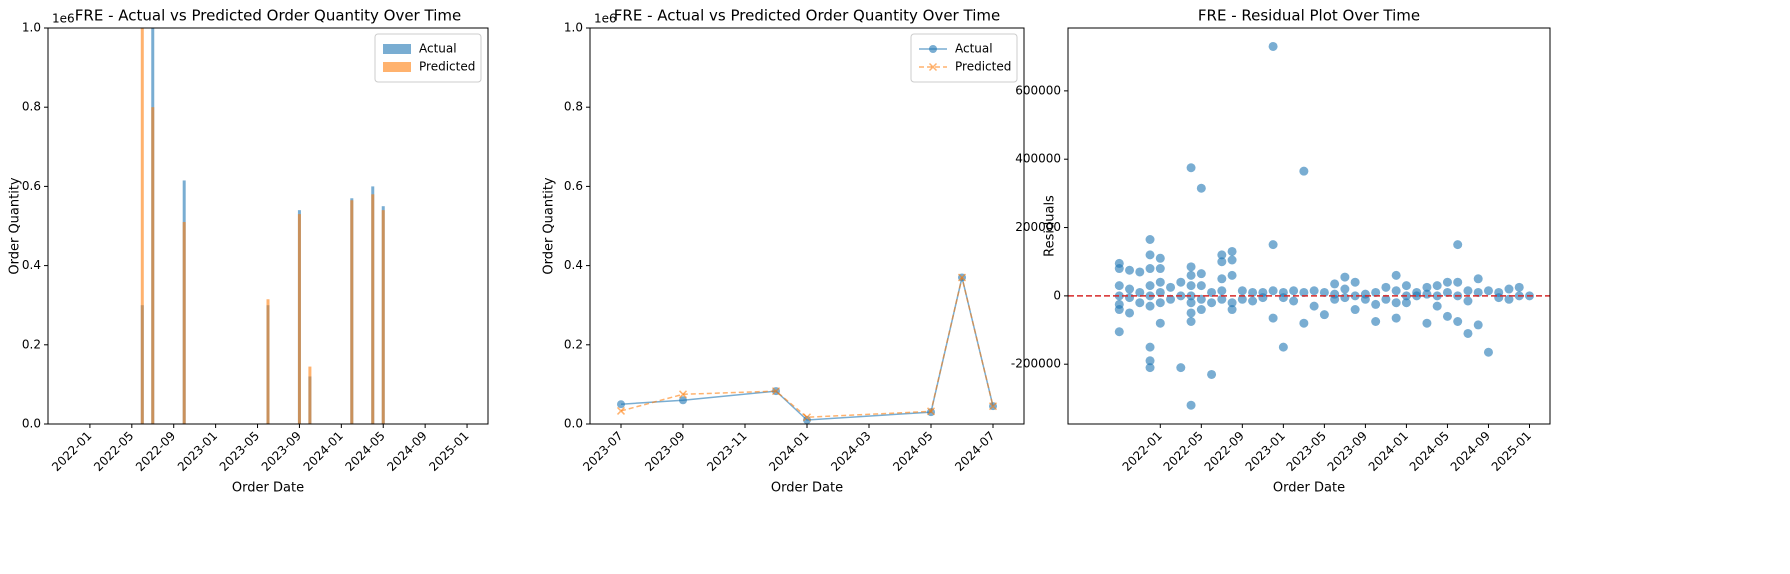 Image resolution: width=1790 pixels, height=574 pixels. Describe the element at coordinates (268, 488) in the screenshot. I see `x-axis-label: Order Date` at that location.